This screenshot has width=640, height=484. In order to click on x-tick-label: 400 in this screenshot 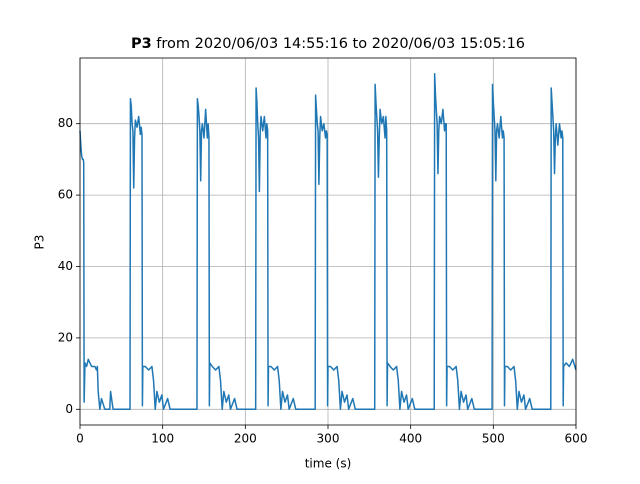, I will do `click(410, 439)`.